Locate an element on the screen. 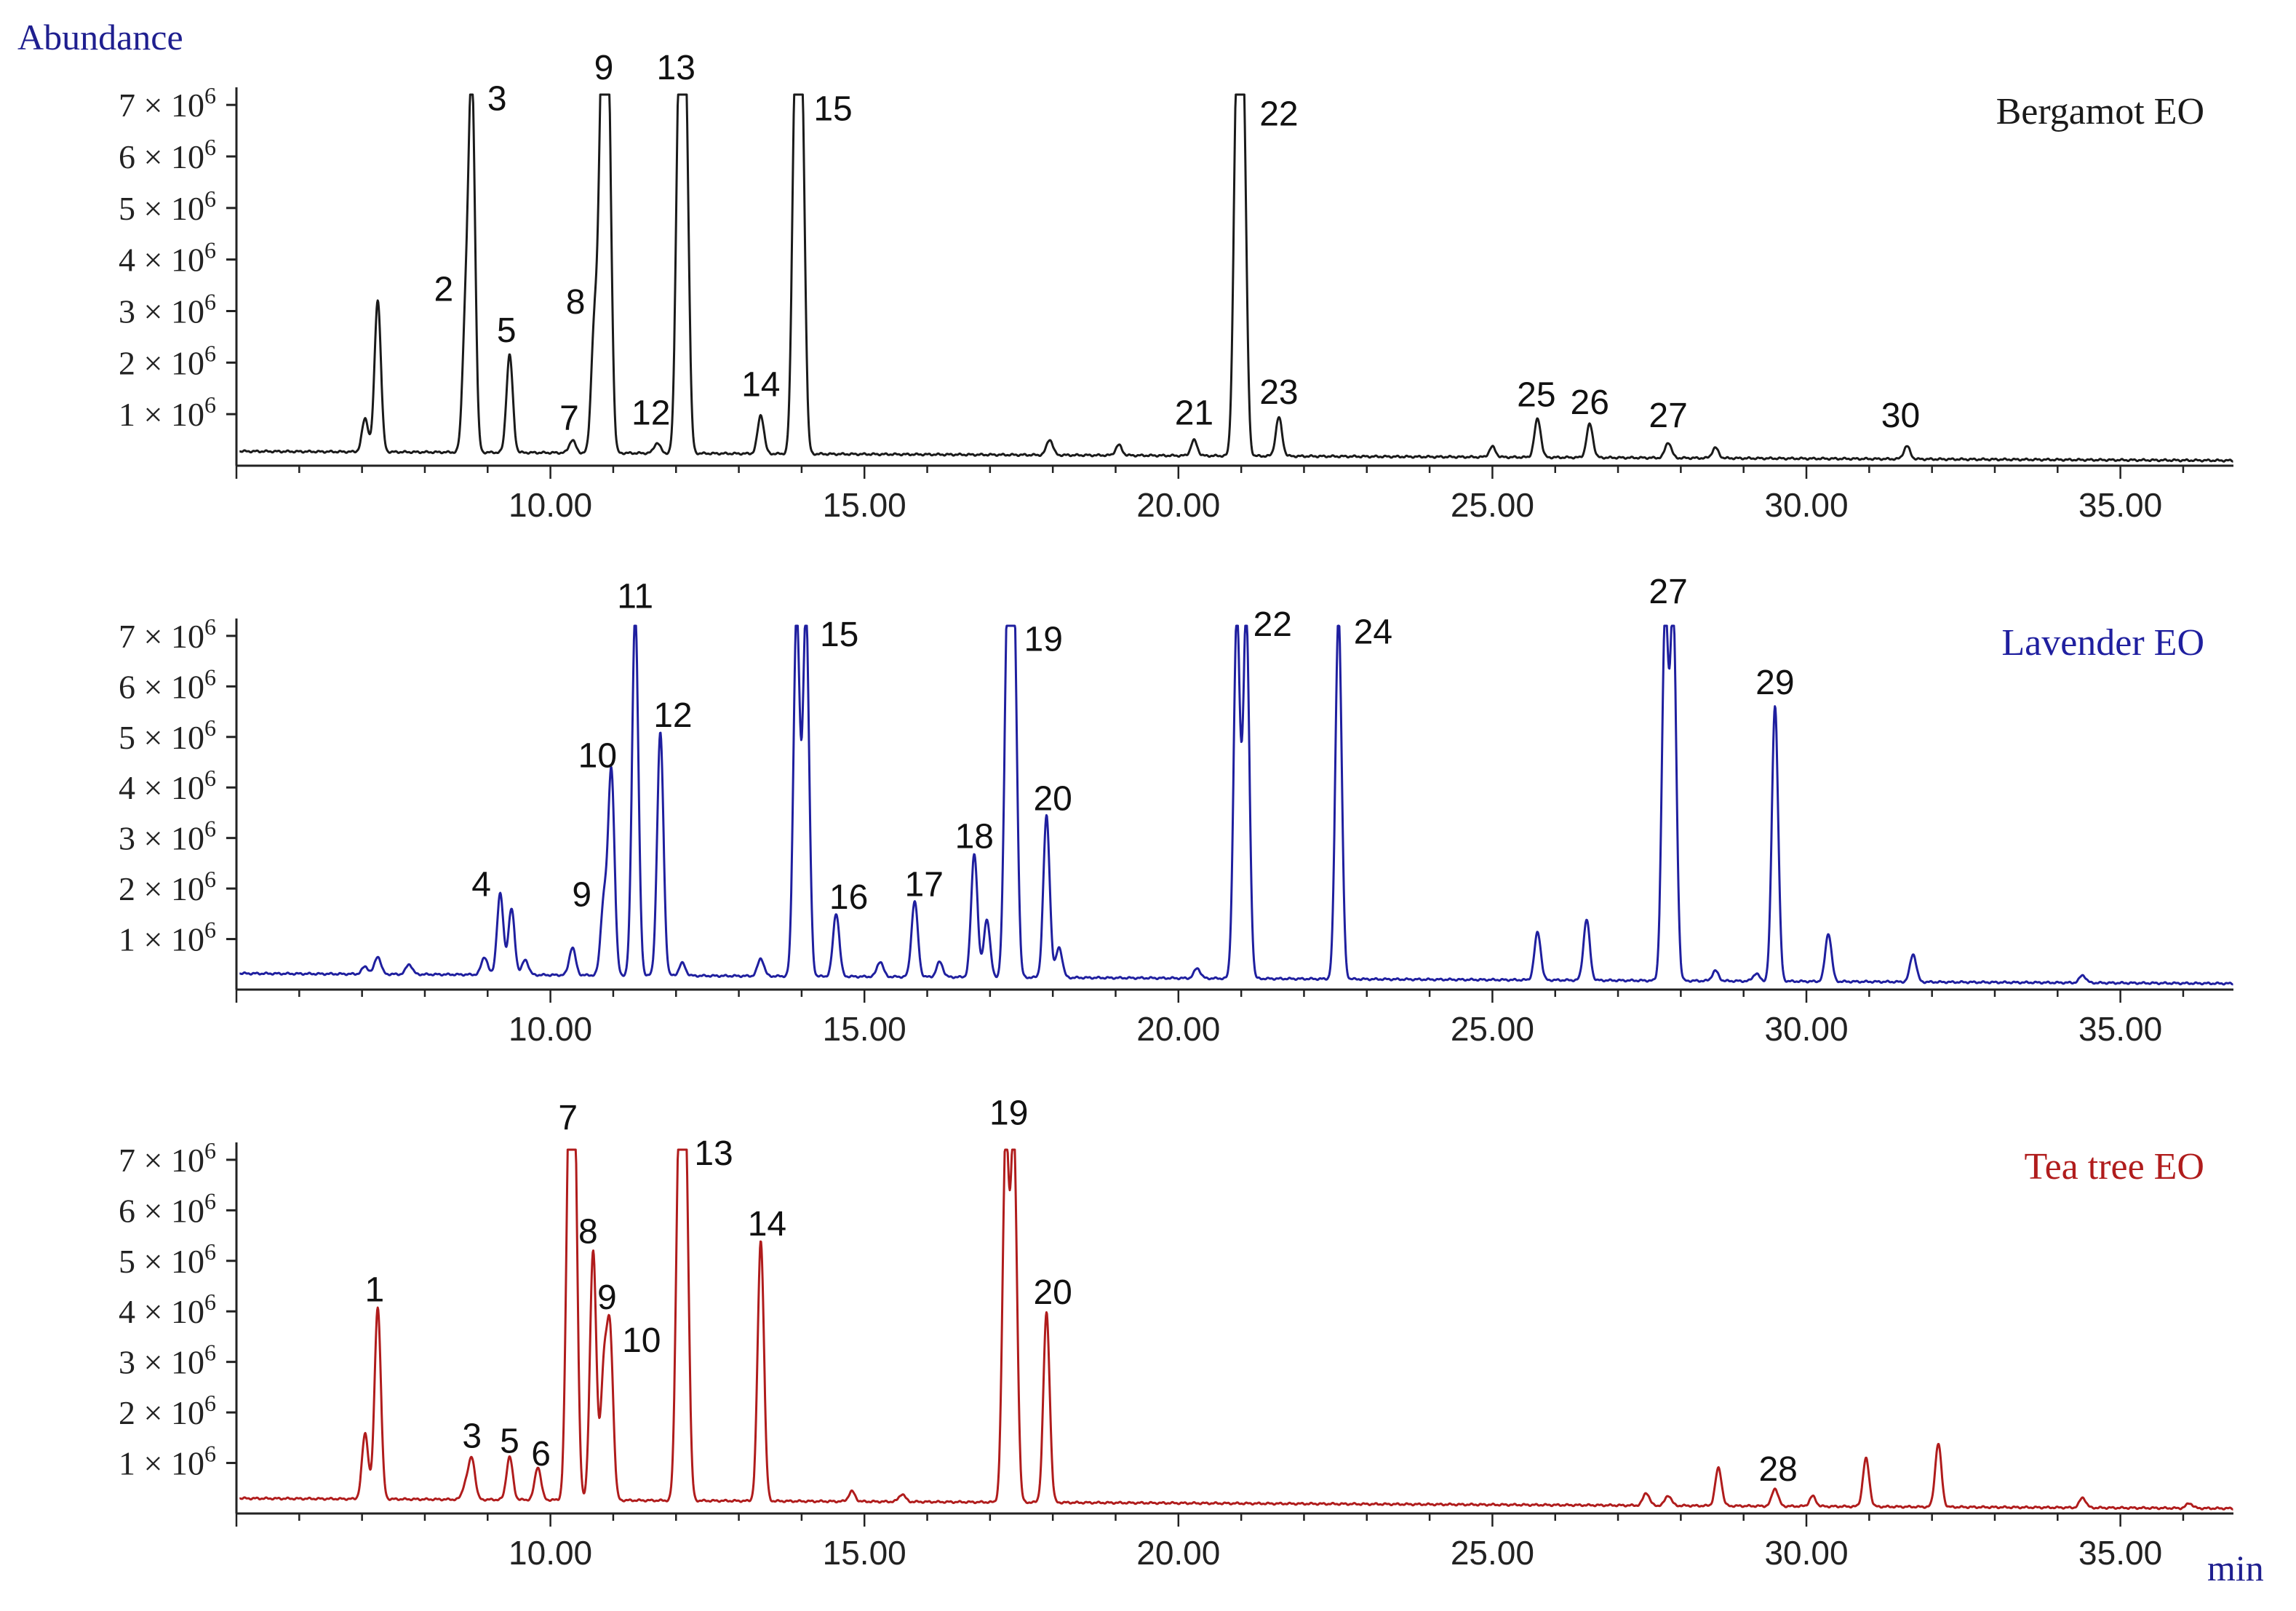  peak-label: 21 is located at coordinates (1194, 413).